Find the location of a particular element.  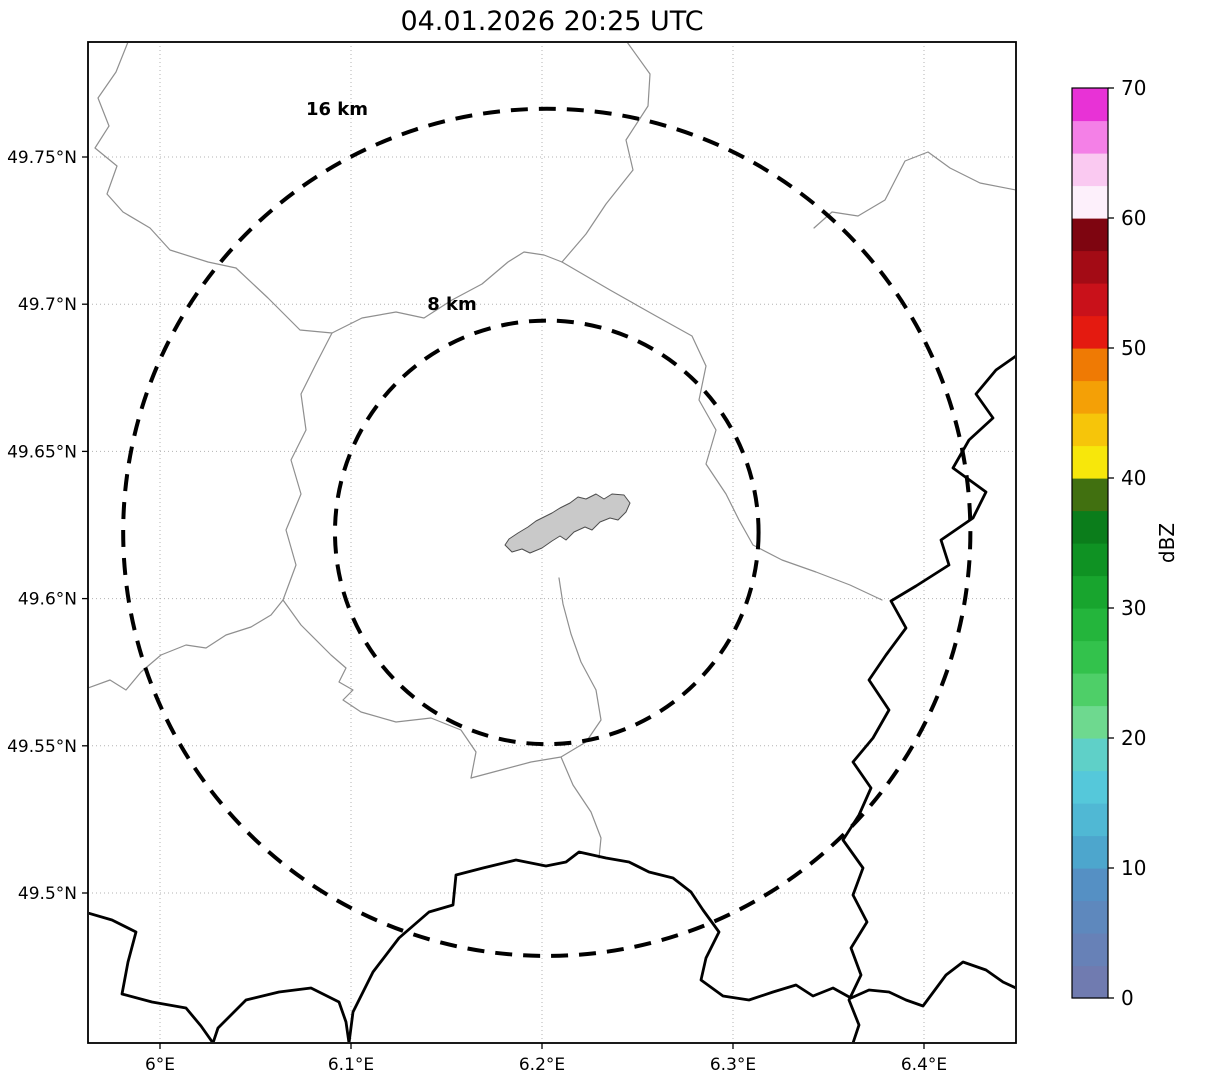

x-axis-tick-label: 6°E is located at coordinates (160, 1064).